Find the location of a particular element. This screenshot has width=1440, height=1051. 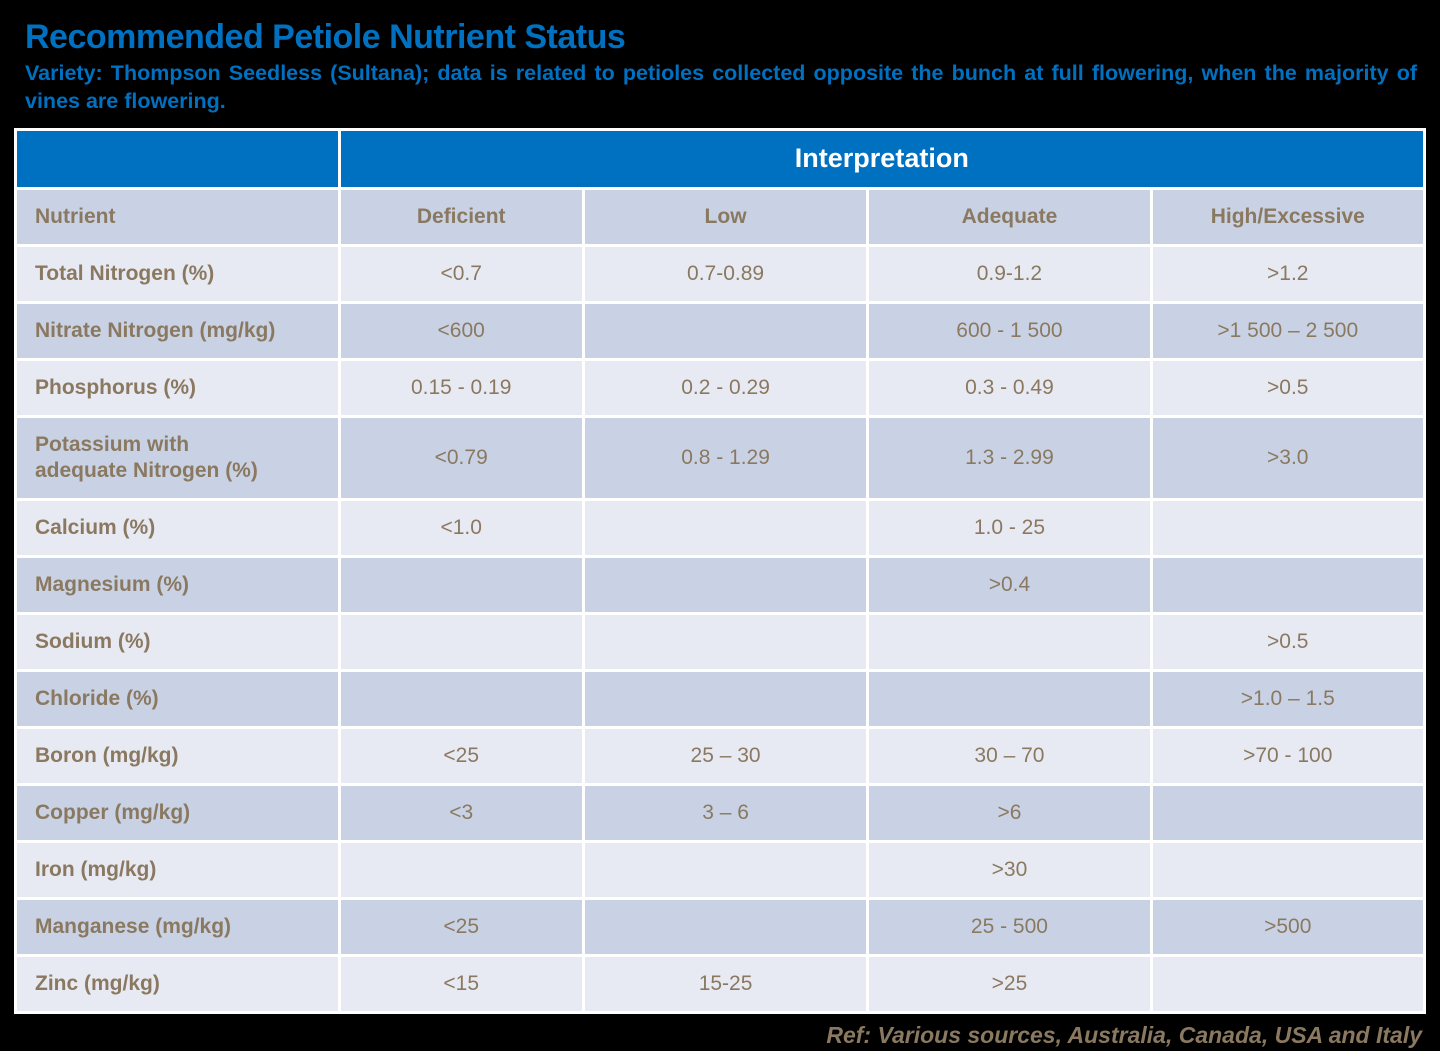

table-row: Zinc (mg/kg) <15 15-25 >25 is located at coordinates (720, 983).